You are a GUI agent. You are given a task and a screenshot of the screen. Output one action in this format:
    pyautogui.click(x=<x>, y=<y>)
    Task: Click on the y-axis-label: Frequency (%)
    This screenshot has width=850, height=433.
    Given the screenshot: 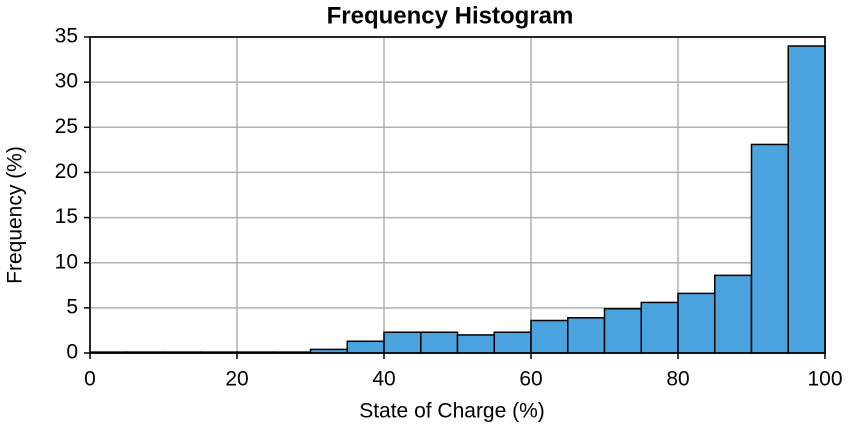 What is the action you would take?
    pyautogui.click(x=15, y=215)
    